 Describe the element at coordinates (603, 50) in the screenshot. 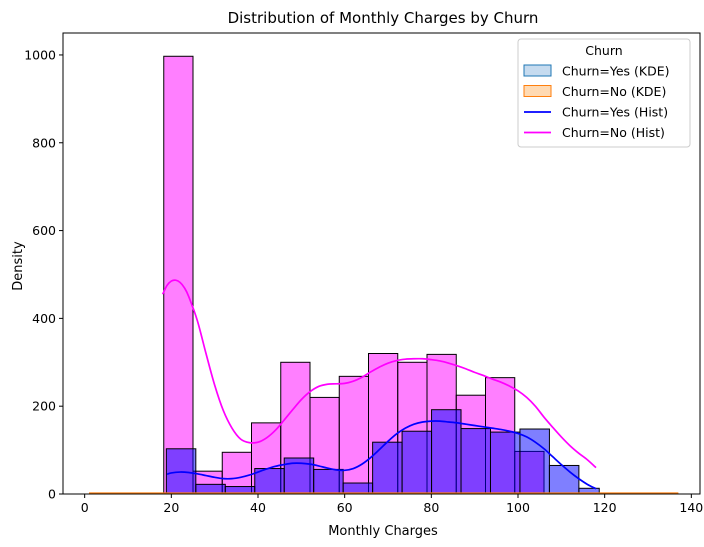

I see `legend-title: Churn` at that location.